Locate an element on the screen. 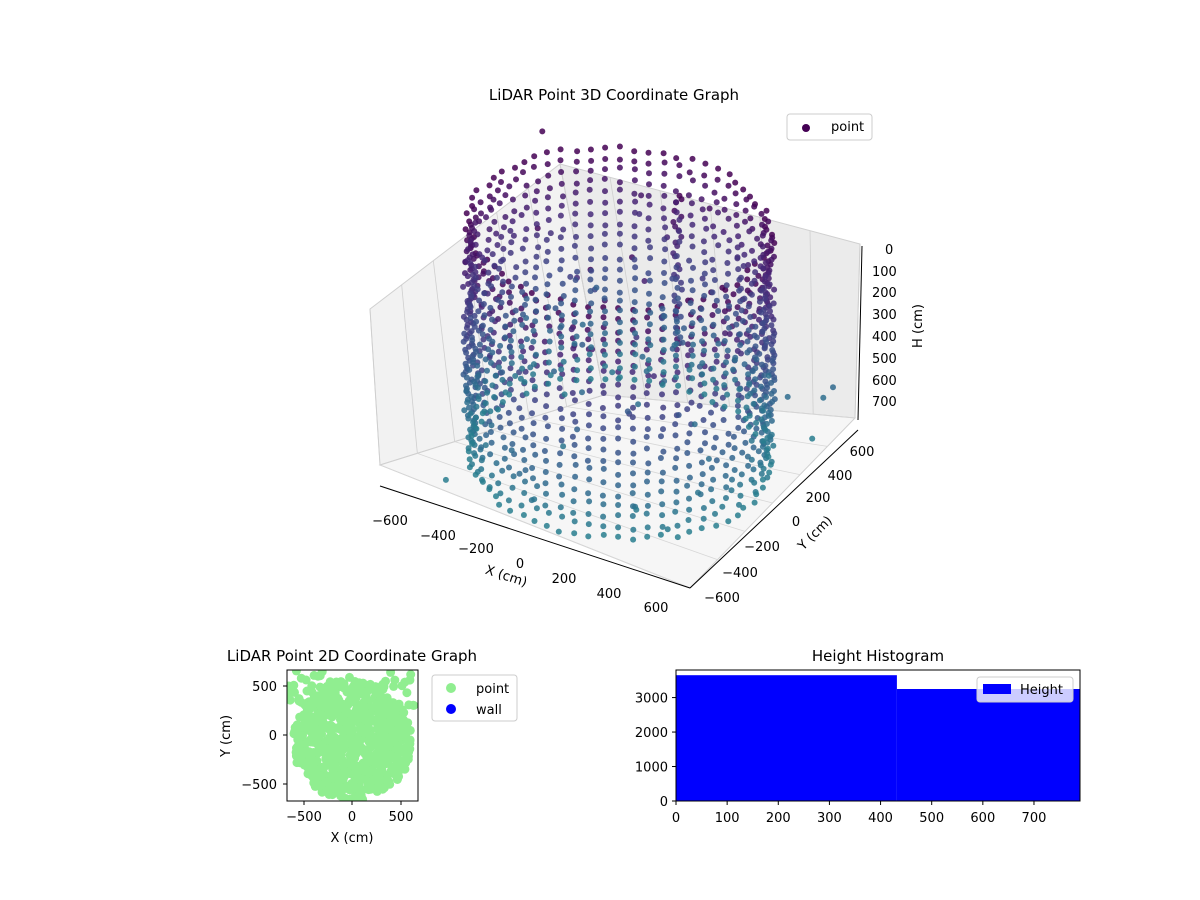  x-tick: −600 is located at coordinates (390, 521).